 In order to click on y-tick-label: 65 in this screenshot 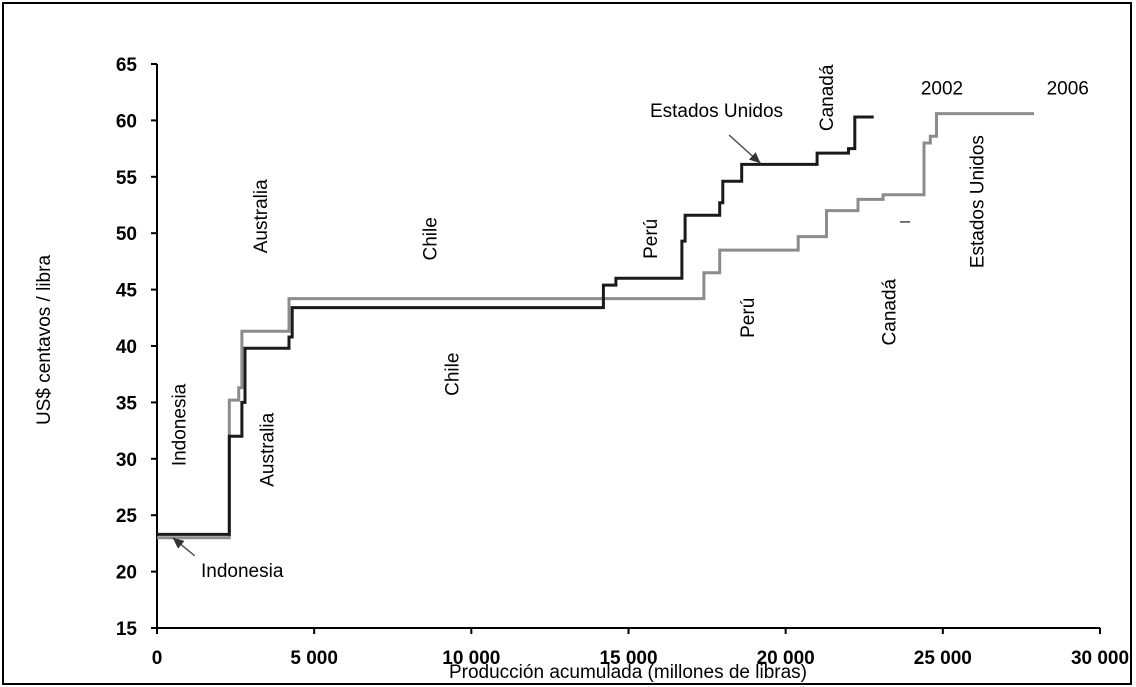, I will do `click(127, 65)`.